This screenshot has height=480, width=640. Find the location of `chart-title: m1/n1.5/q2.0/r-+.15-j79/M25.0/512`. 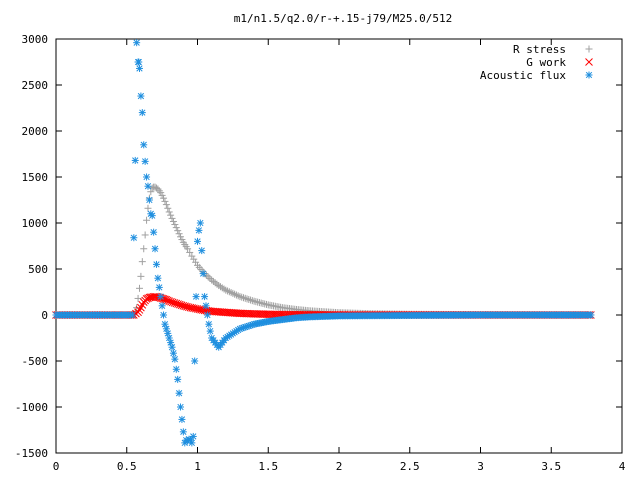

chart-title: m1/n1.5/q2.0/r-+.15-j79/M25.0/512 is located at coordinates (343, 18).